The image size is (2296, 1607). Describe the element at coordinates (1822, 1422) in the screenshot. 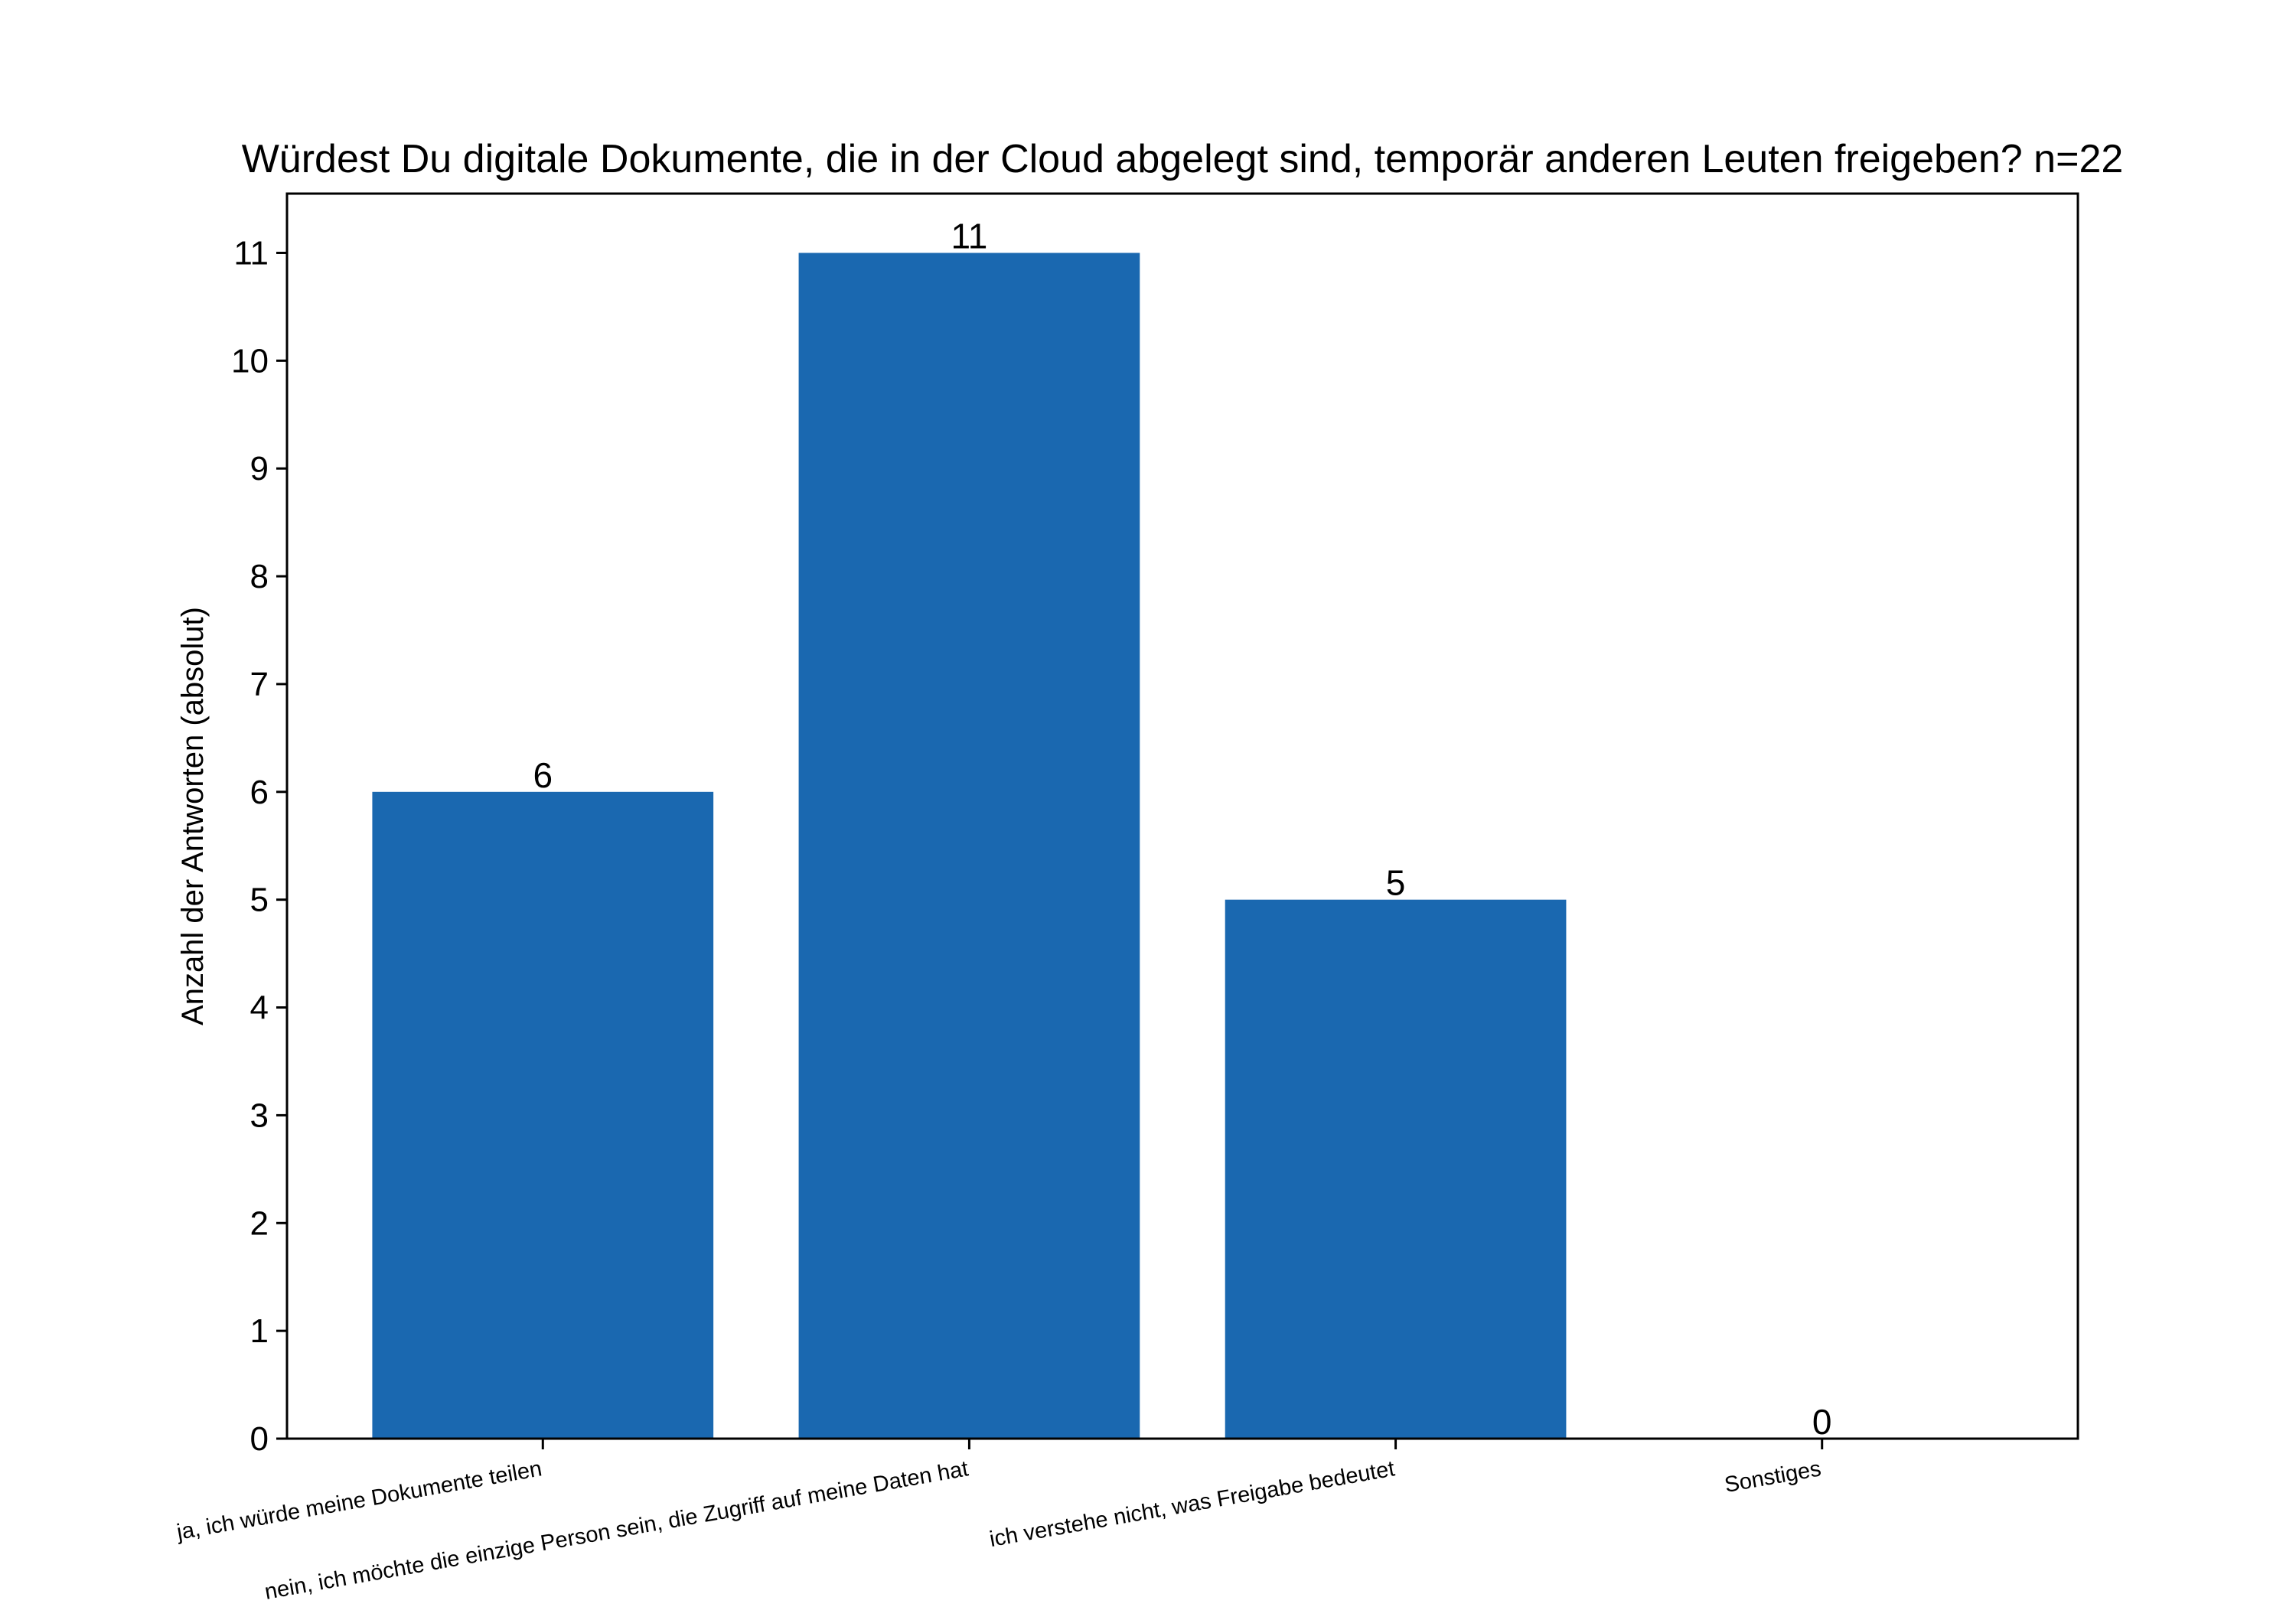

I see `data-label-4: 0` at that location.